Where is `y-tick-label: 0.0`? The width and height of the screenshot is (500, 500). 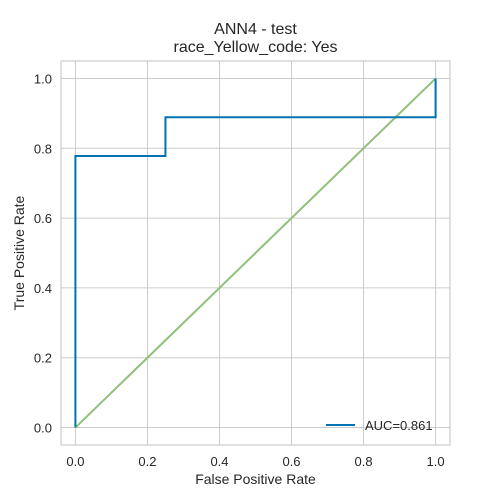
y-tick-label: 0.0 is located at coordinates (43, 428).